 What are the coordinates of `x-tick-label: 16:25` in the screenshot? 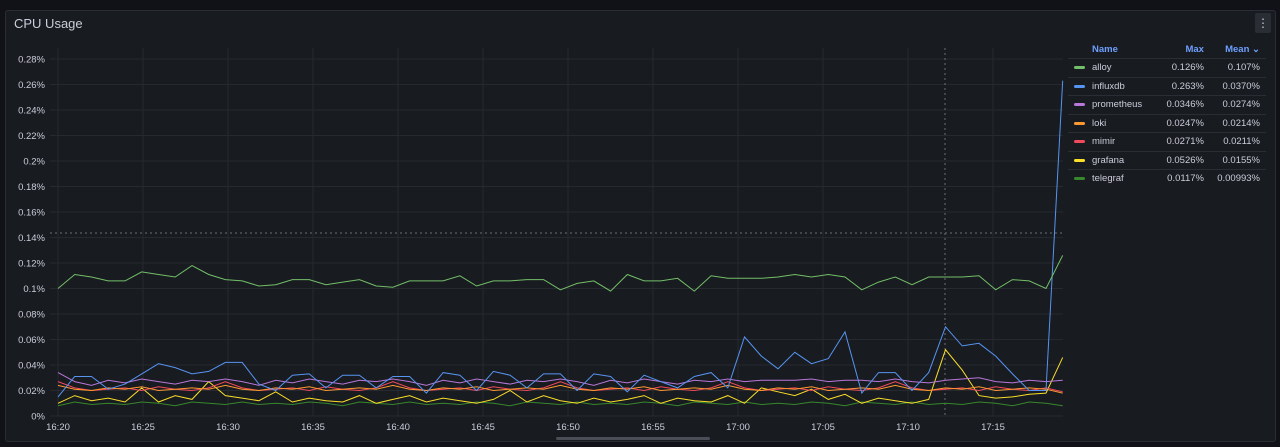 It's located at (143, 427).